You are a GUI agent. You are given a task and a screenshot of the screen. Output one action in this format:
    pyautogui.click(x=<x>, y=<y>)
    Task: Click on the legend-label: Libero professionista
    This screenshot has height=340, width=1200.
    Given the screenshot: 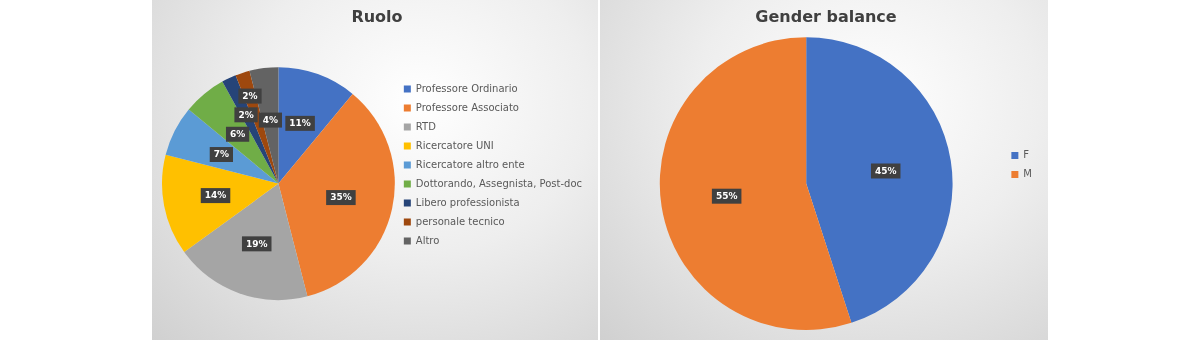 What is the action you would take?
    pyautogui.click(x=467, y=202)
    